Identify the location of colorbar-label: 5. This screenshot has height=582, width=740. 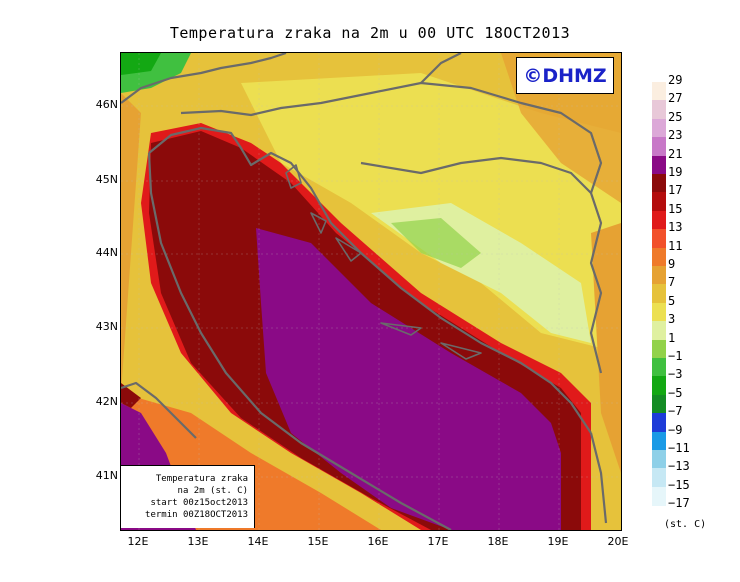
(672, 300).